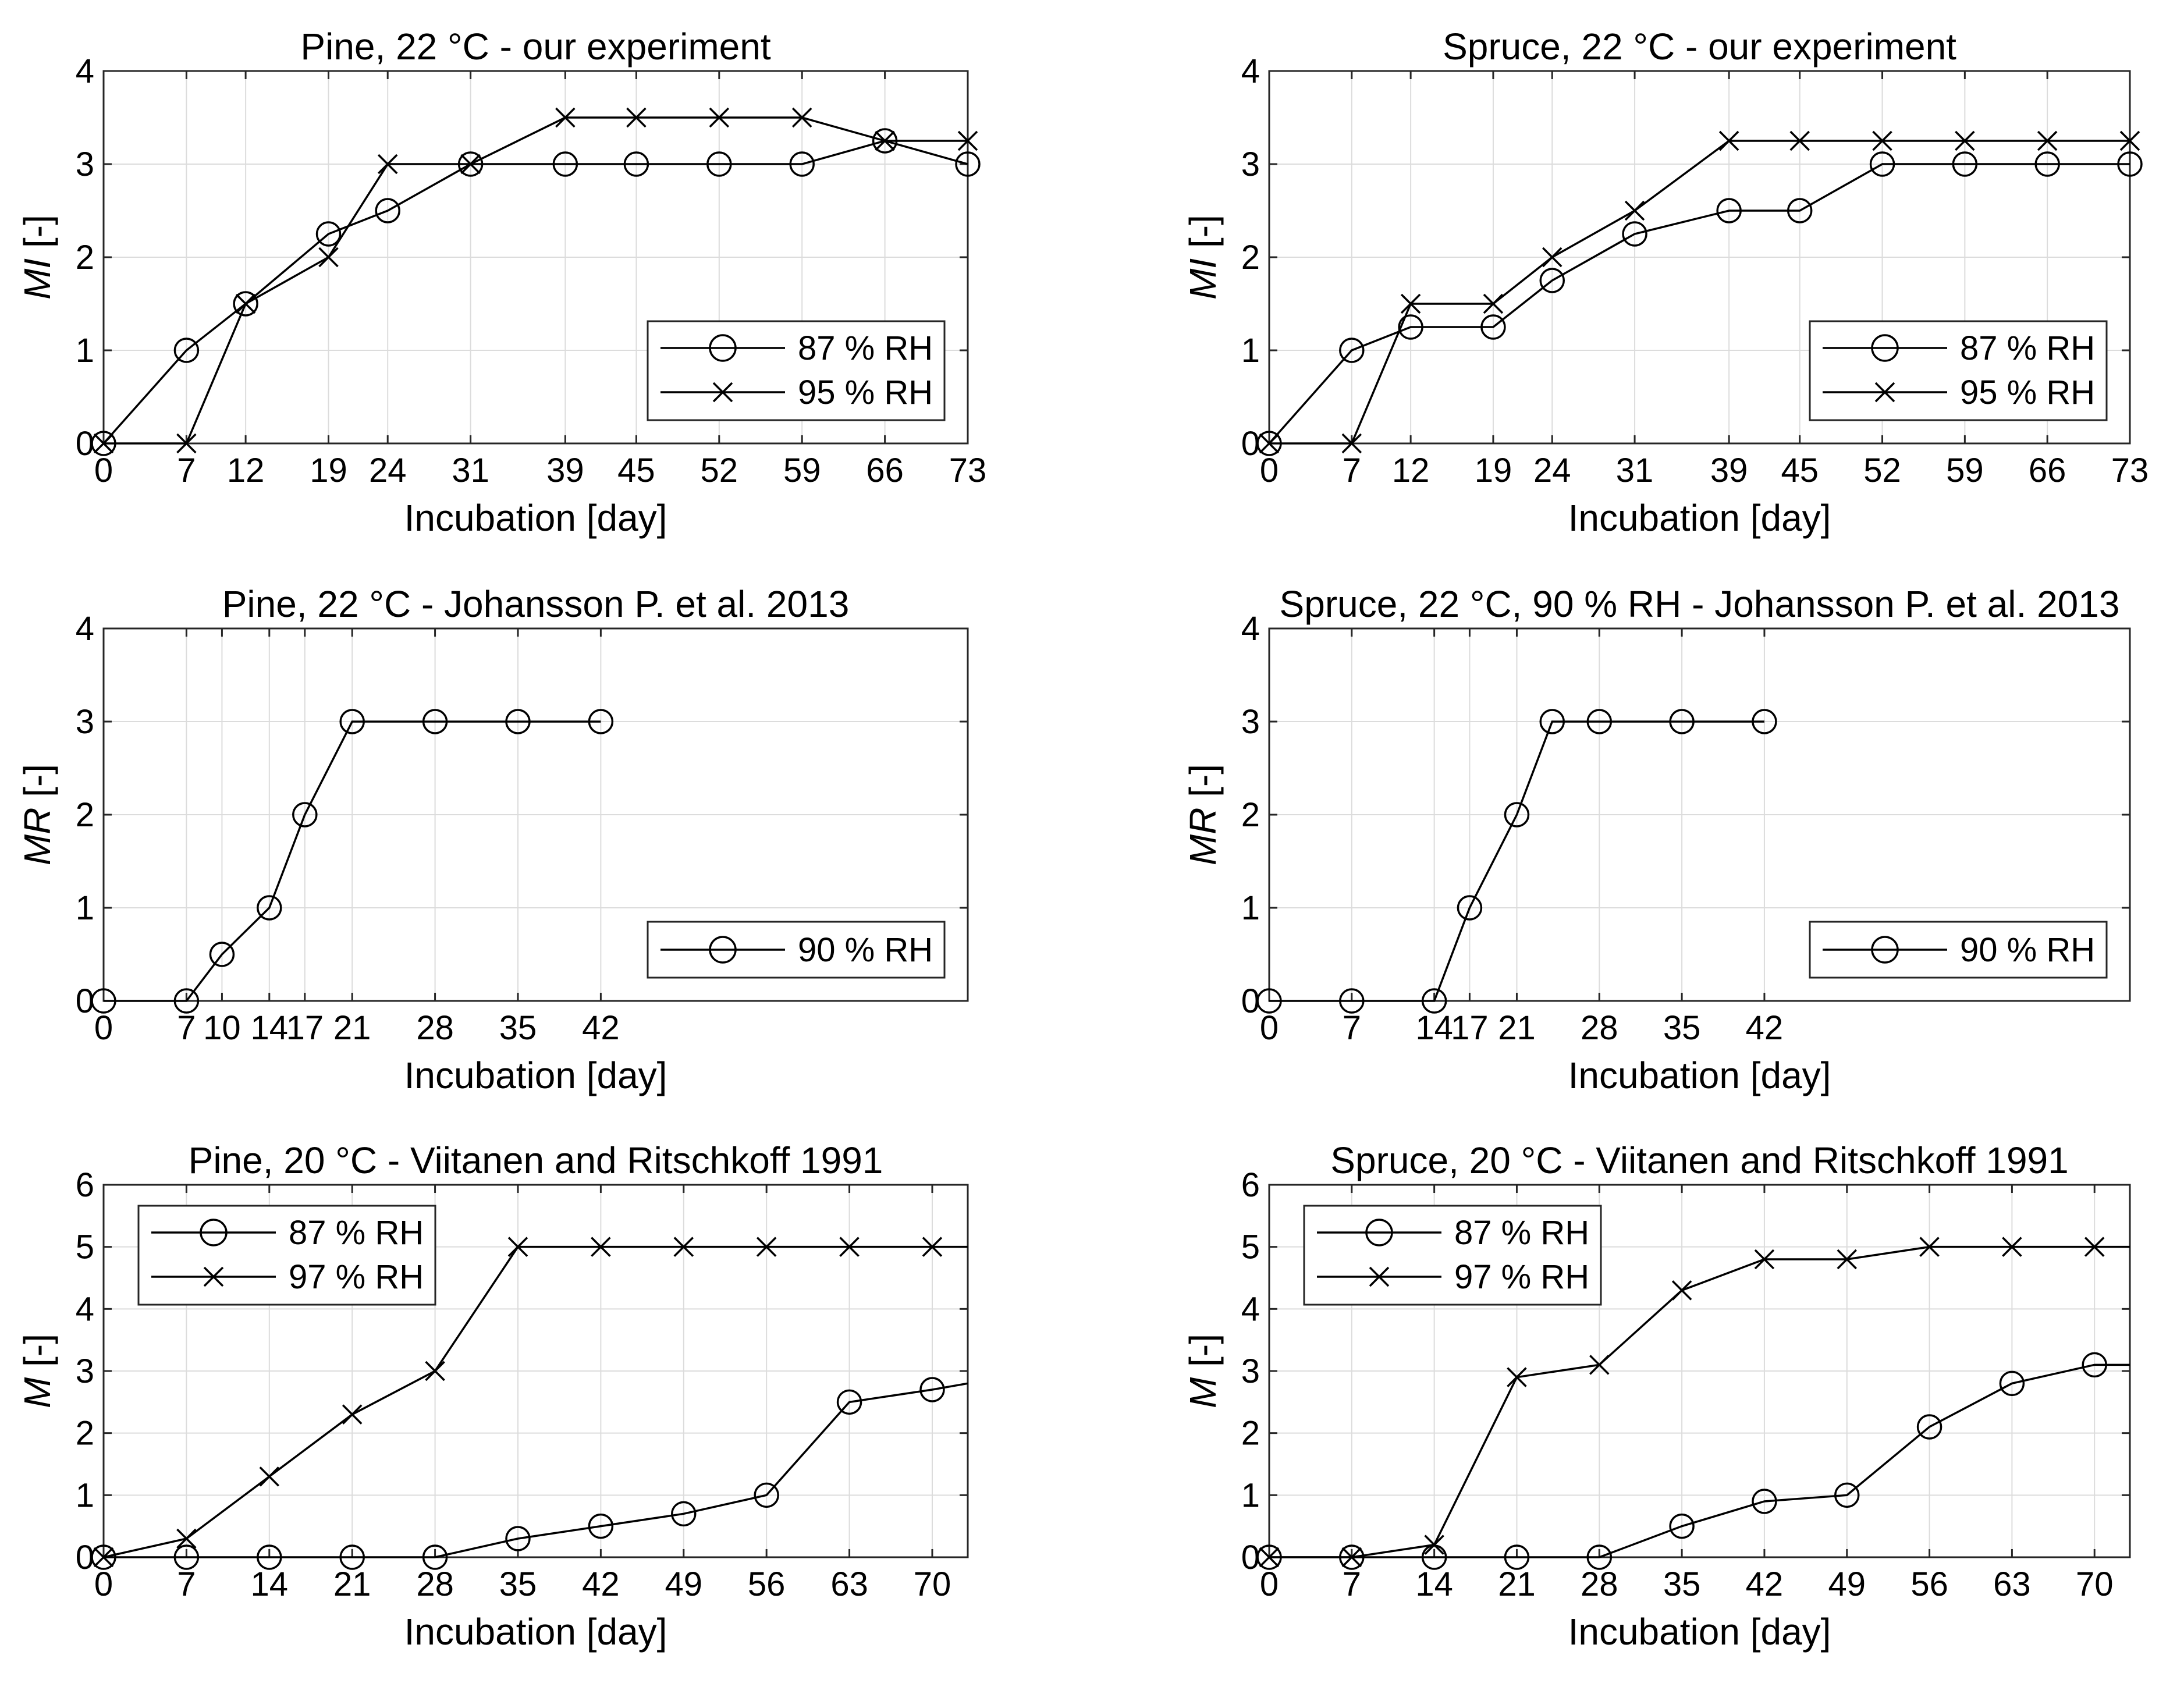 The image size is (2184, 1687). Describe the element at coordinates (2027, 950) in the screenshot. I see `legend-label: 90 % RH` at that location.